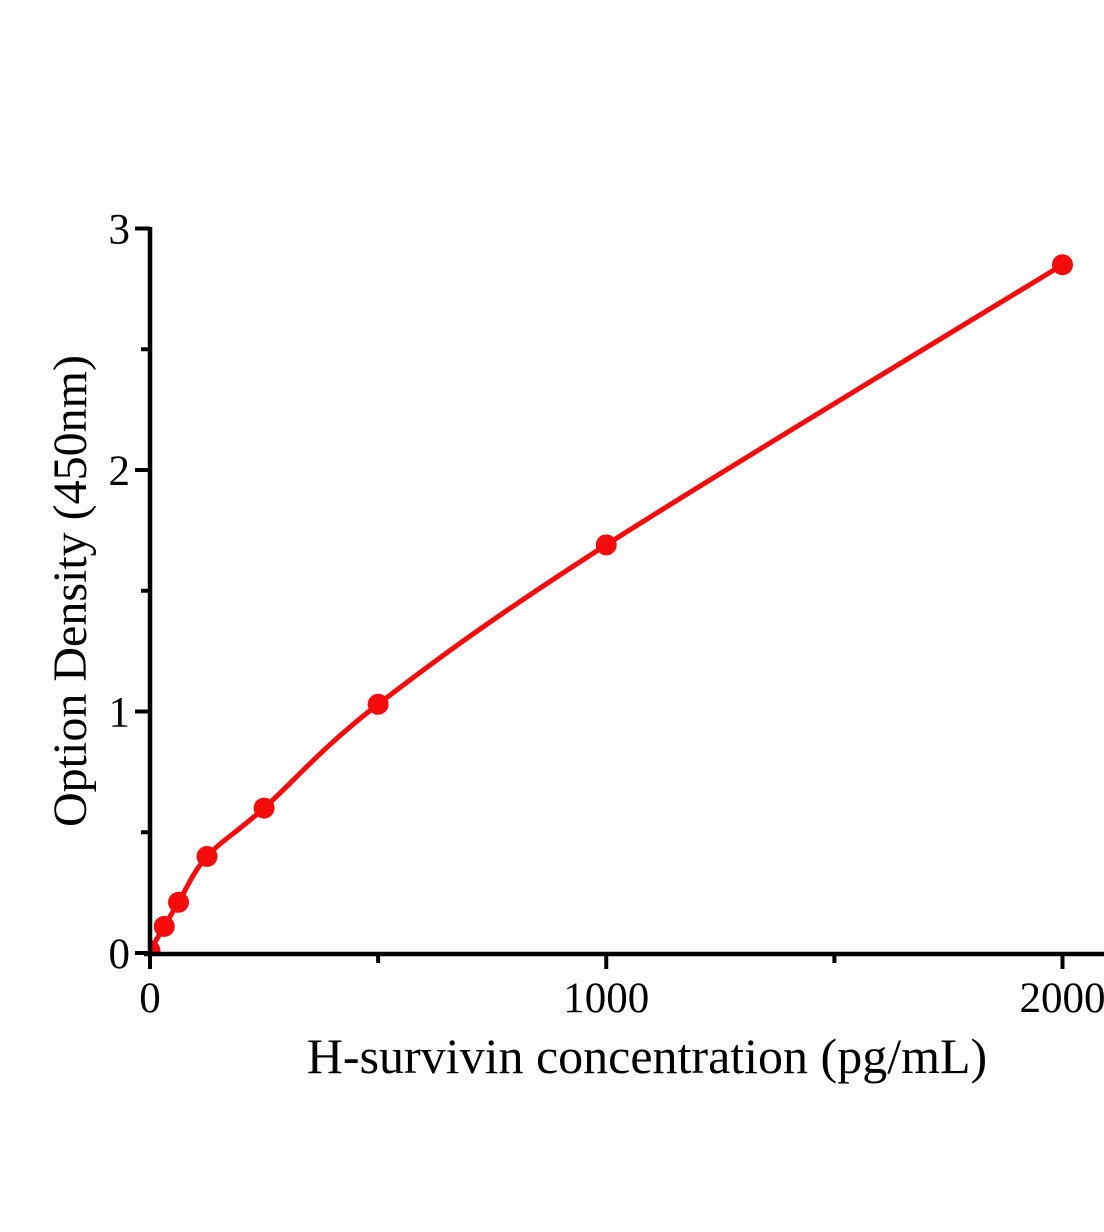 Image resolution: width=1104 pixels, height=1232 pixels. What do you see at coordinates (70, 591) in the screenshot?
I see `y-axis-title: Option Density (450nm)` at bounding box center [70, 591].